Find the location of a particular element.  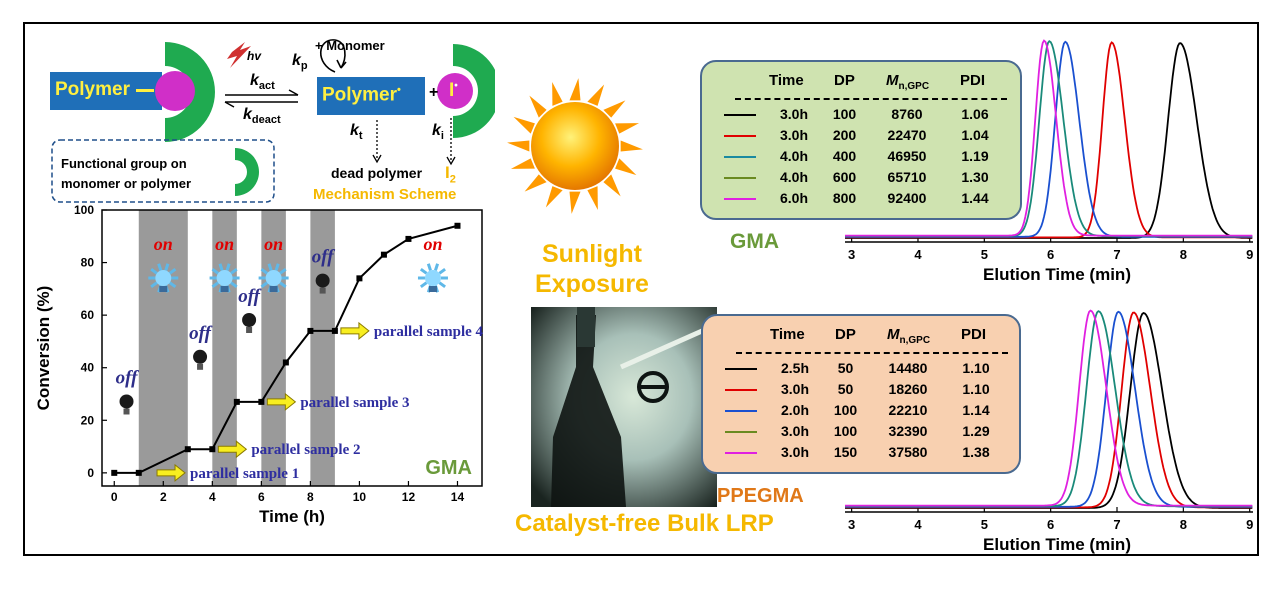

cell-time: 2.0h is located at coordinates (794, 410).